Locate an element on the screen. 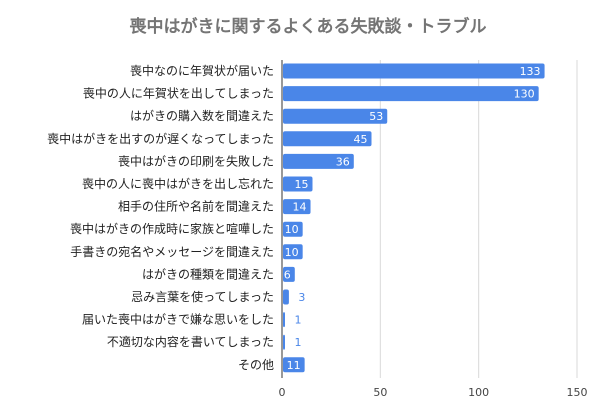  value-label: 36 is located at coordinates (343, 161).